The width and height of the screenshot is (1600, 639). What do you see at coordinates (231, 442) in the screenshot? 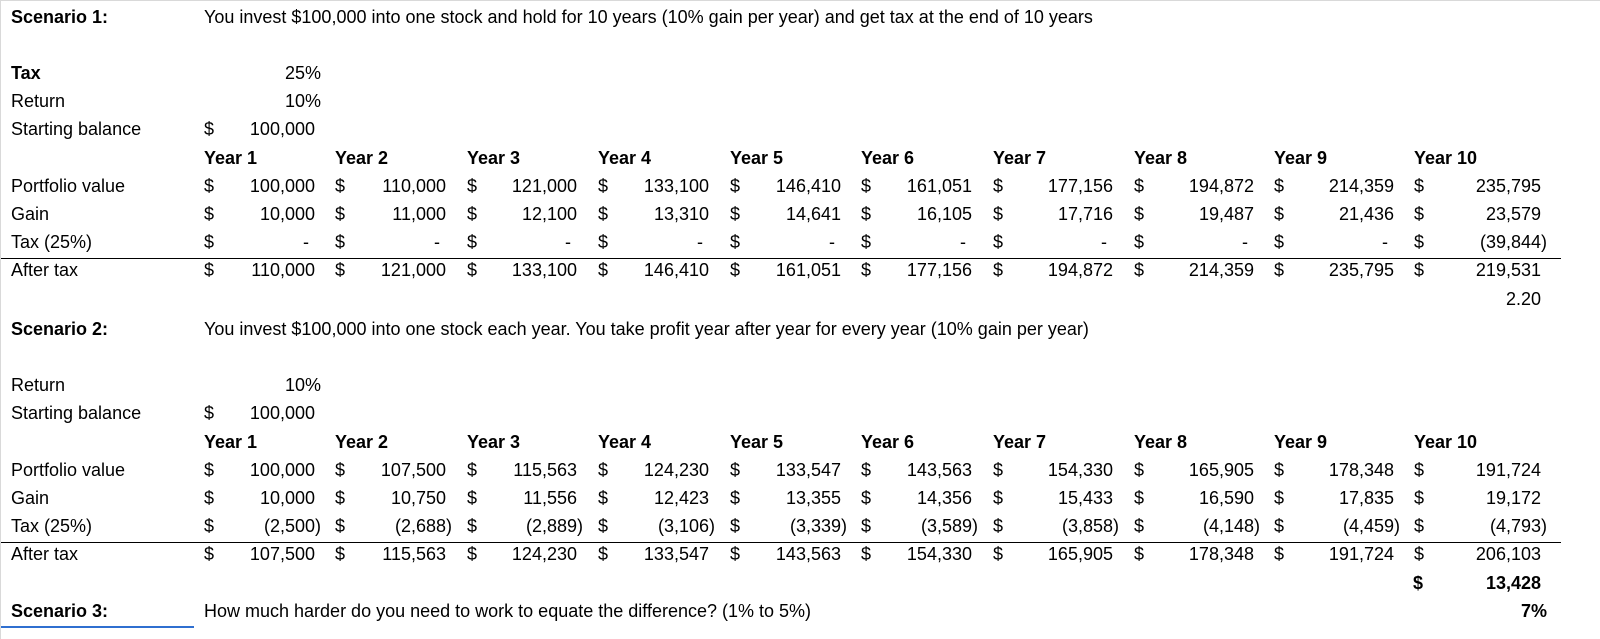
I see `year-header: Year 1` at bounding box center [231, 442].